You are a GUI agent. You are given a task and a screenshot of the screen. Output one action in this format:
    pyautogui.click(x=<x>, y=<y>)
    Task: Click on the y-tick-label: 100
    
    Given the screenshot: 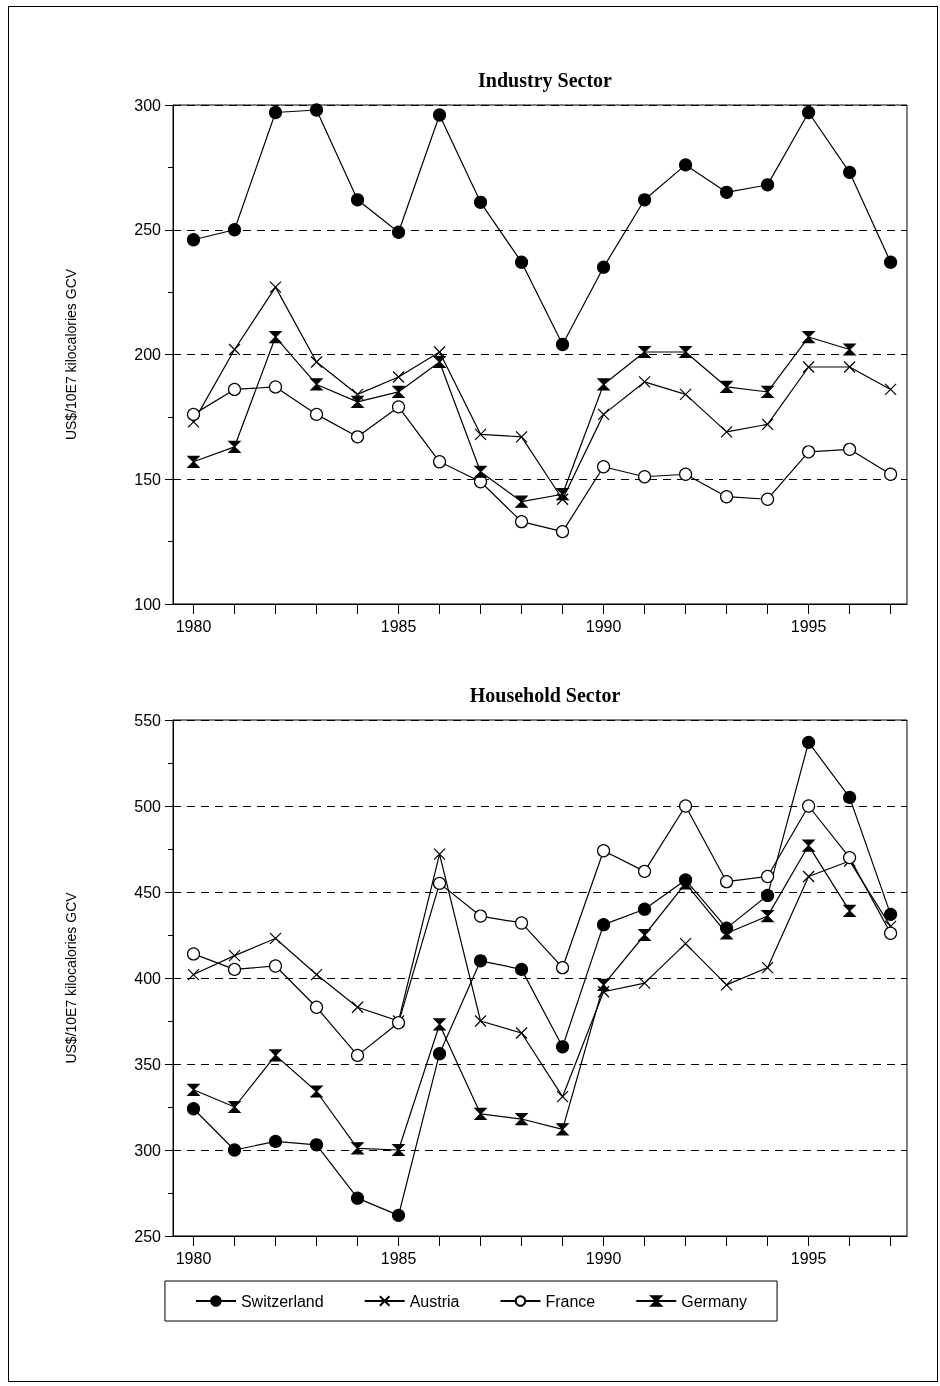 What is the action you would take?
    pyautogui.click(x=148, y=604)
    